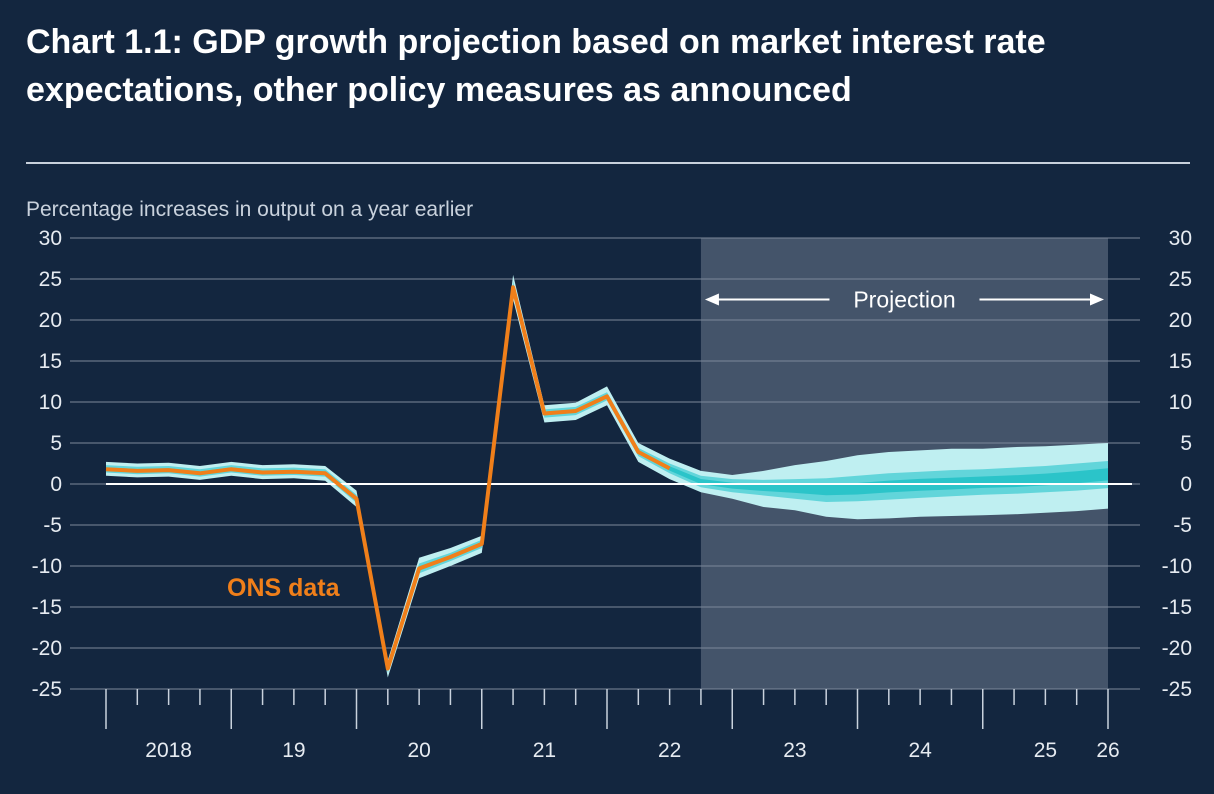  What do you see at coordinates (47, 566) in the screenshot?
I see `y-tick-label-left: -10` at bounding box center [47, 566].